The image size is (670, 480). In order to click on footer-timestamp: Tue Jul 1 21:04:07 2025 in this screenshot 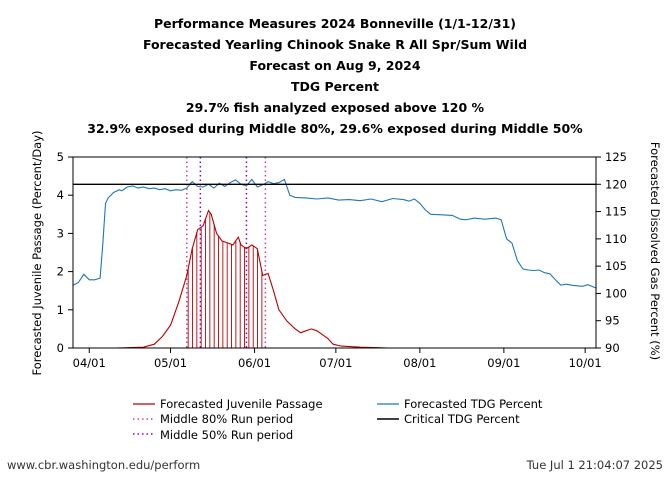, I will do `click(594, 465)`.